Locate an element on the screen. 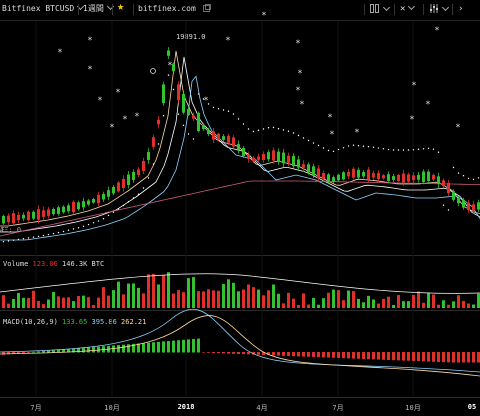 This screenshot has width=480, height=416. volume-legend: Volume 123.06 146.3K BTC is located at coordinates (53, 264).